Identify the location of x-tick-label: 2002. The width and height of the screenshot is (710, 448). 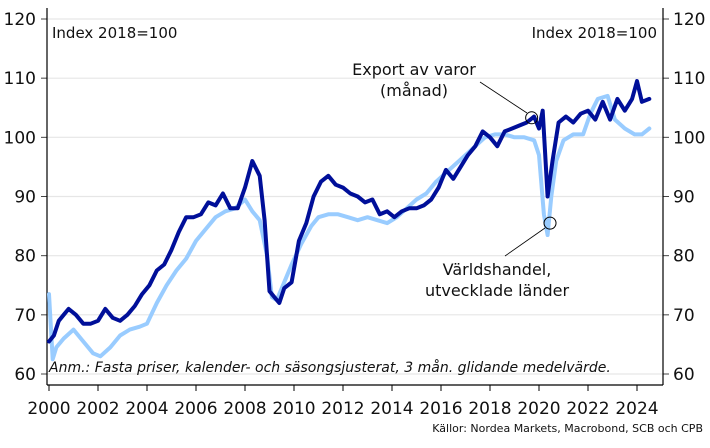
(97, 409).